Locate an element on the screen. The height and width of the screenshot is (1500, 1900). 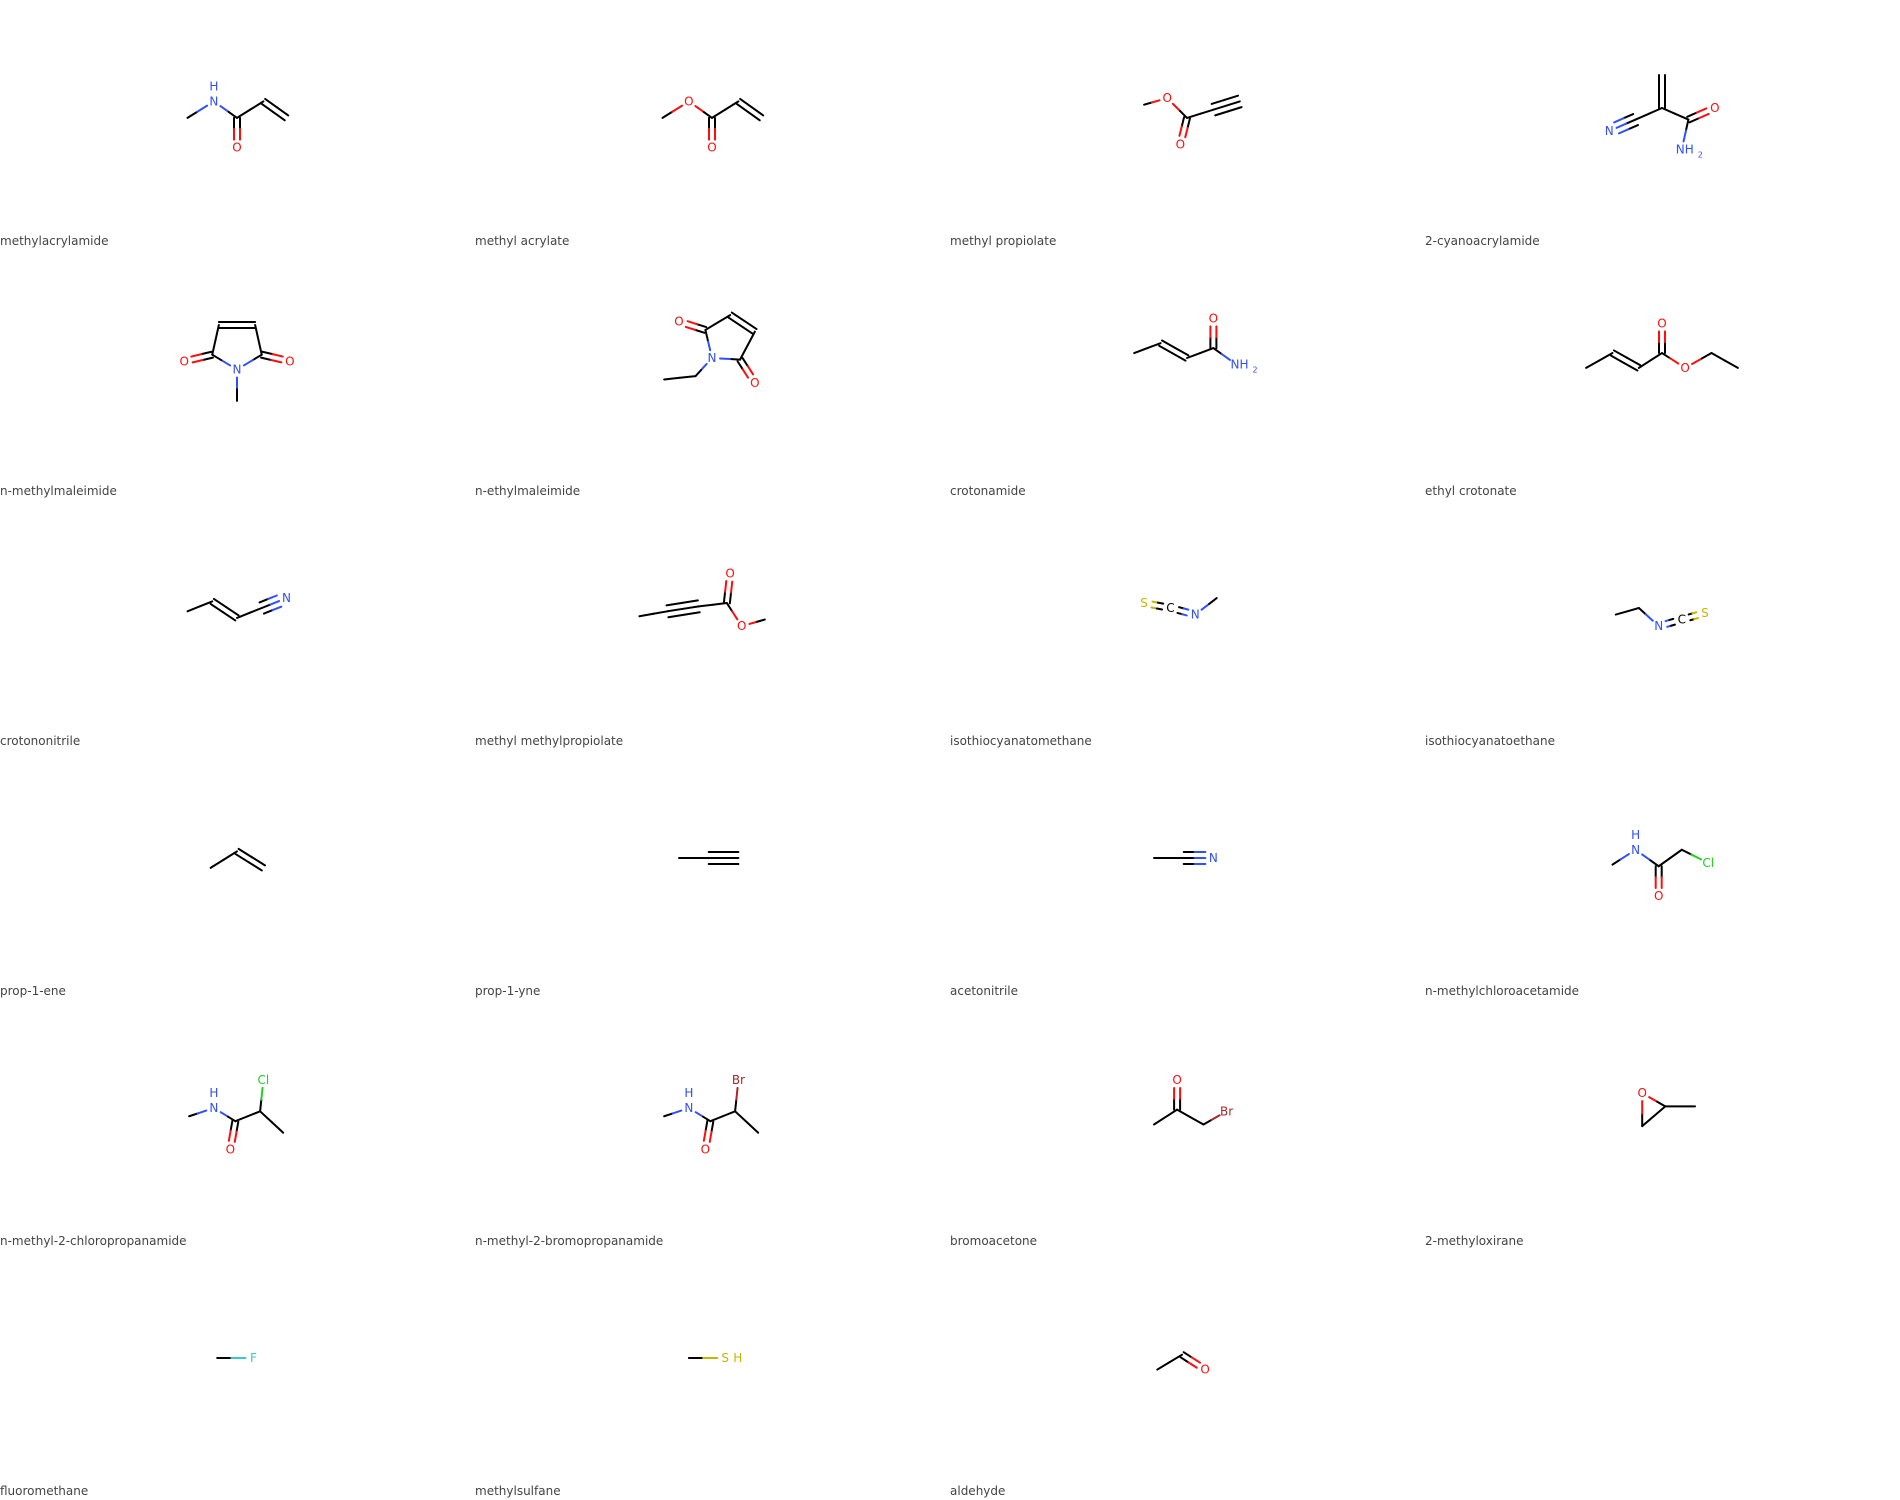
molecule-name: n-methyl-2-bromopropanamide is located at coordinates (569, 1241).